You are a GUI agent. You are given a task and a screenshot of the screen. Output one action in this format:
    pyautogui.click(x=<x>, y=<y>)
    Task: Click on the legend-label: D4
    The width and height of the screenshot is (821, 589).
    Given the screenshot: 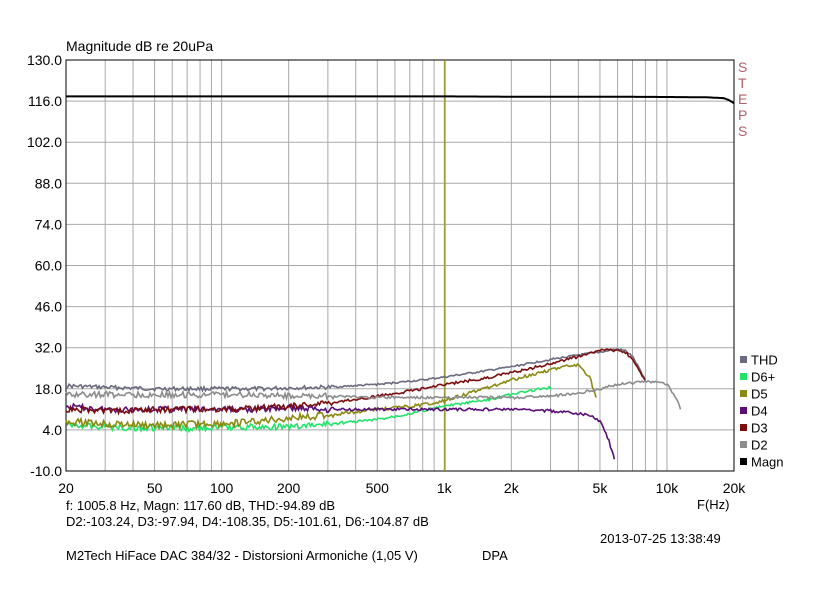 What is the action you would take?
    pyautogui.click(x=759, y=411)
    